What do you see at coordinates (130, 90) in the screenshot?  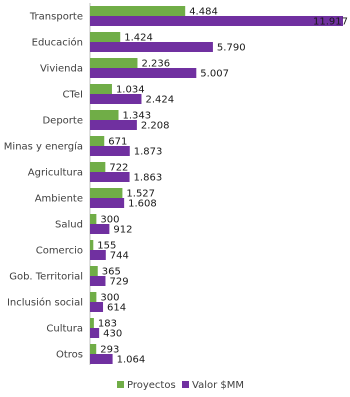 I see `value-label-proyectos-ctei: 1.034` at bounding box center [130, 90].